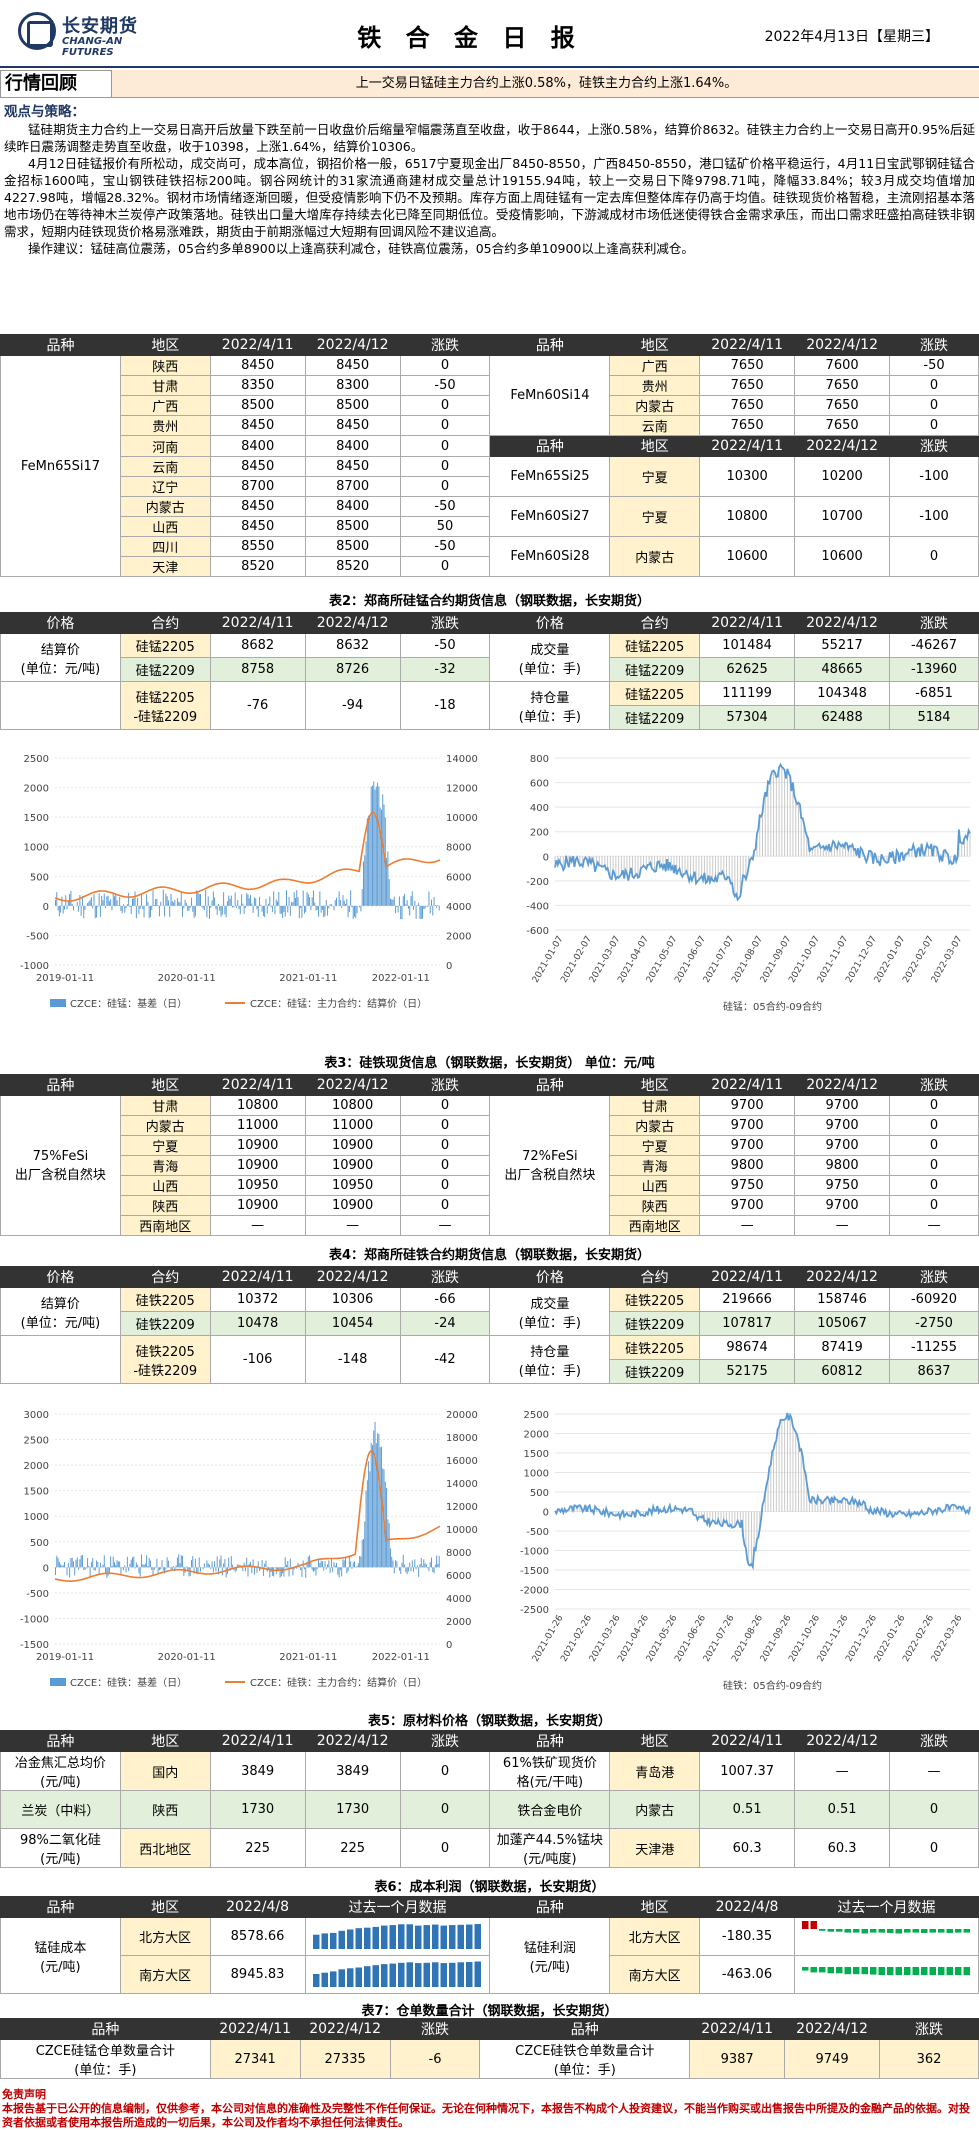 The image size is (979, 2130). I want to click on table-cell: 云南, so click(655, 425).